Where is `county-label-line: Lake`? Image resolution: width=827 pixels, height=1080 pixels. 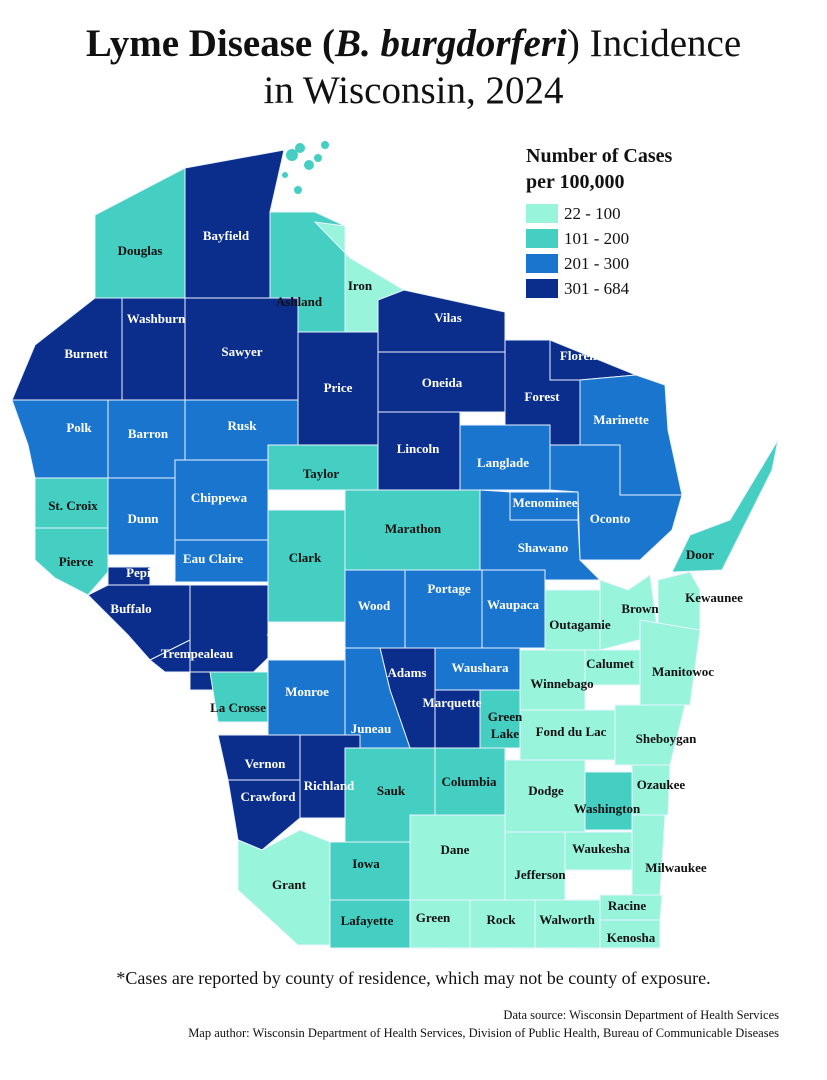
county-label-line: Lake is located at coordinates (505, 733).